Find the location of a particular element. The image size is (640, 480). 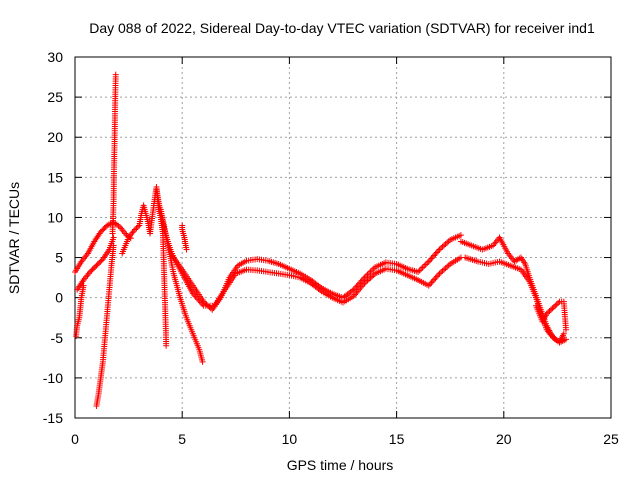

y-tick-label: 25 is located at coordinates (55, 97).